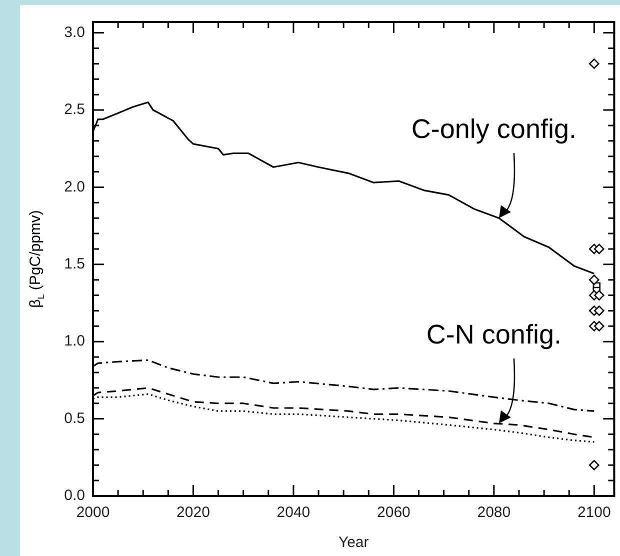 The image size is (620, 556). I want to click on x-tick-label: 2020, so click(193, 513).